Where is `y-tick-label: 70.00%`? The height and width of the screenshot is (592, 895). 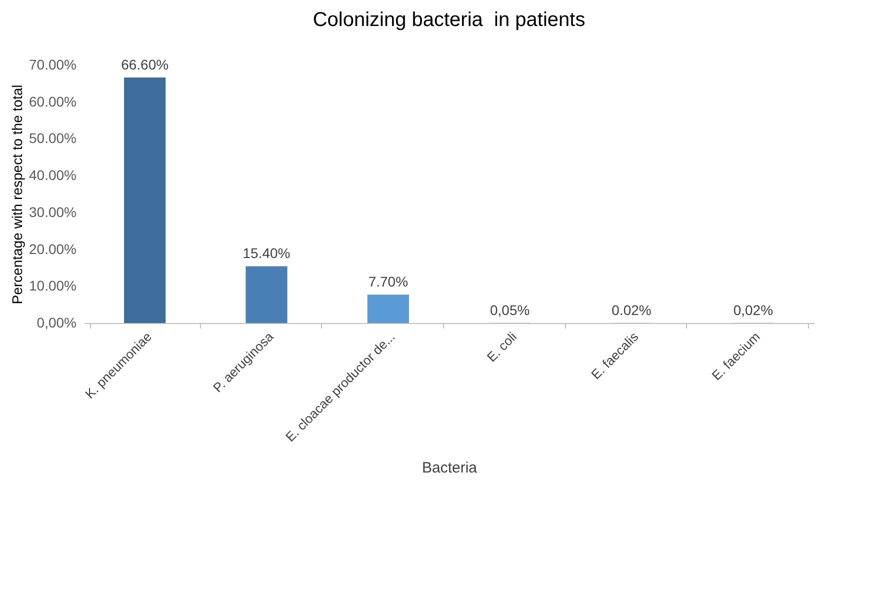
y-tick-label: 70.00% is located at coordinates (52, 64).